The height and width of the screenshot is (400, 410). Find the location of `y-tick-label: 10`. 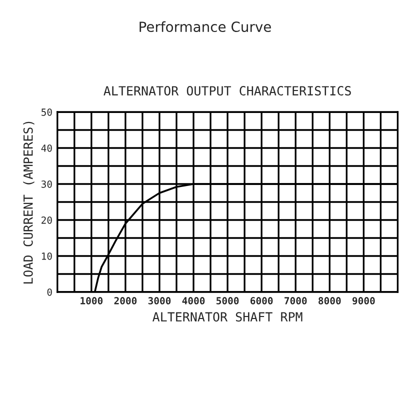

y-tick-label: 10 is located at coordinates (47, 256).